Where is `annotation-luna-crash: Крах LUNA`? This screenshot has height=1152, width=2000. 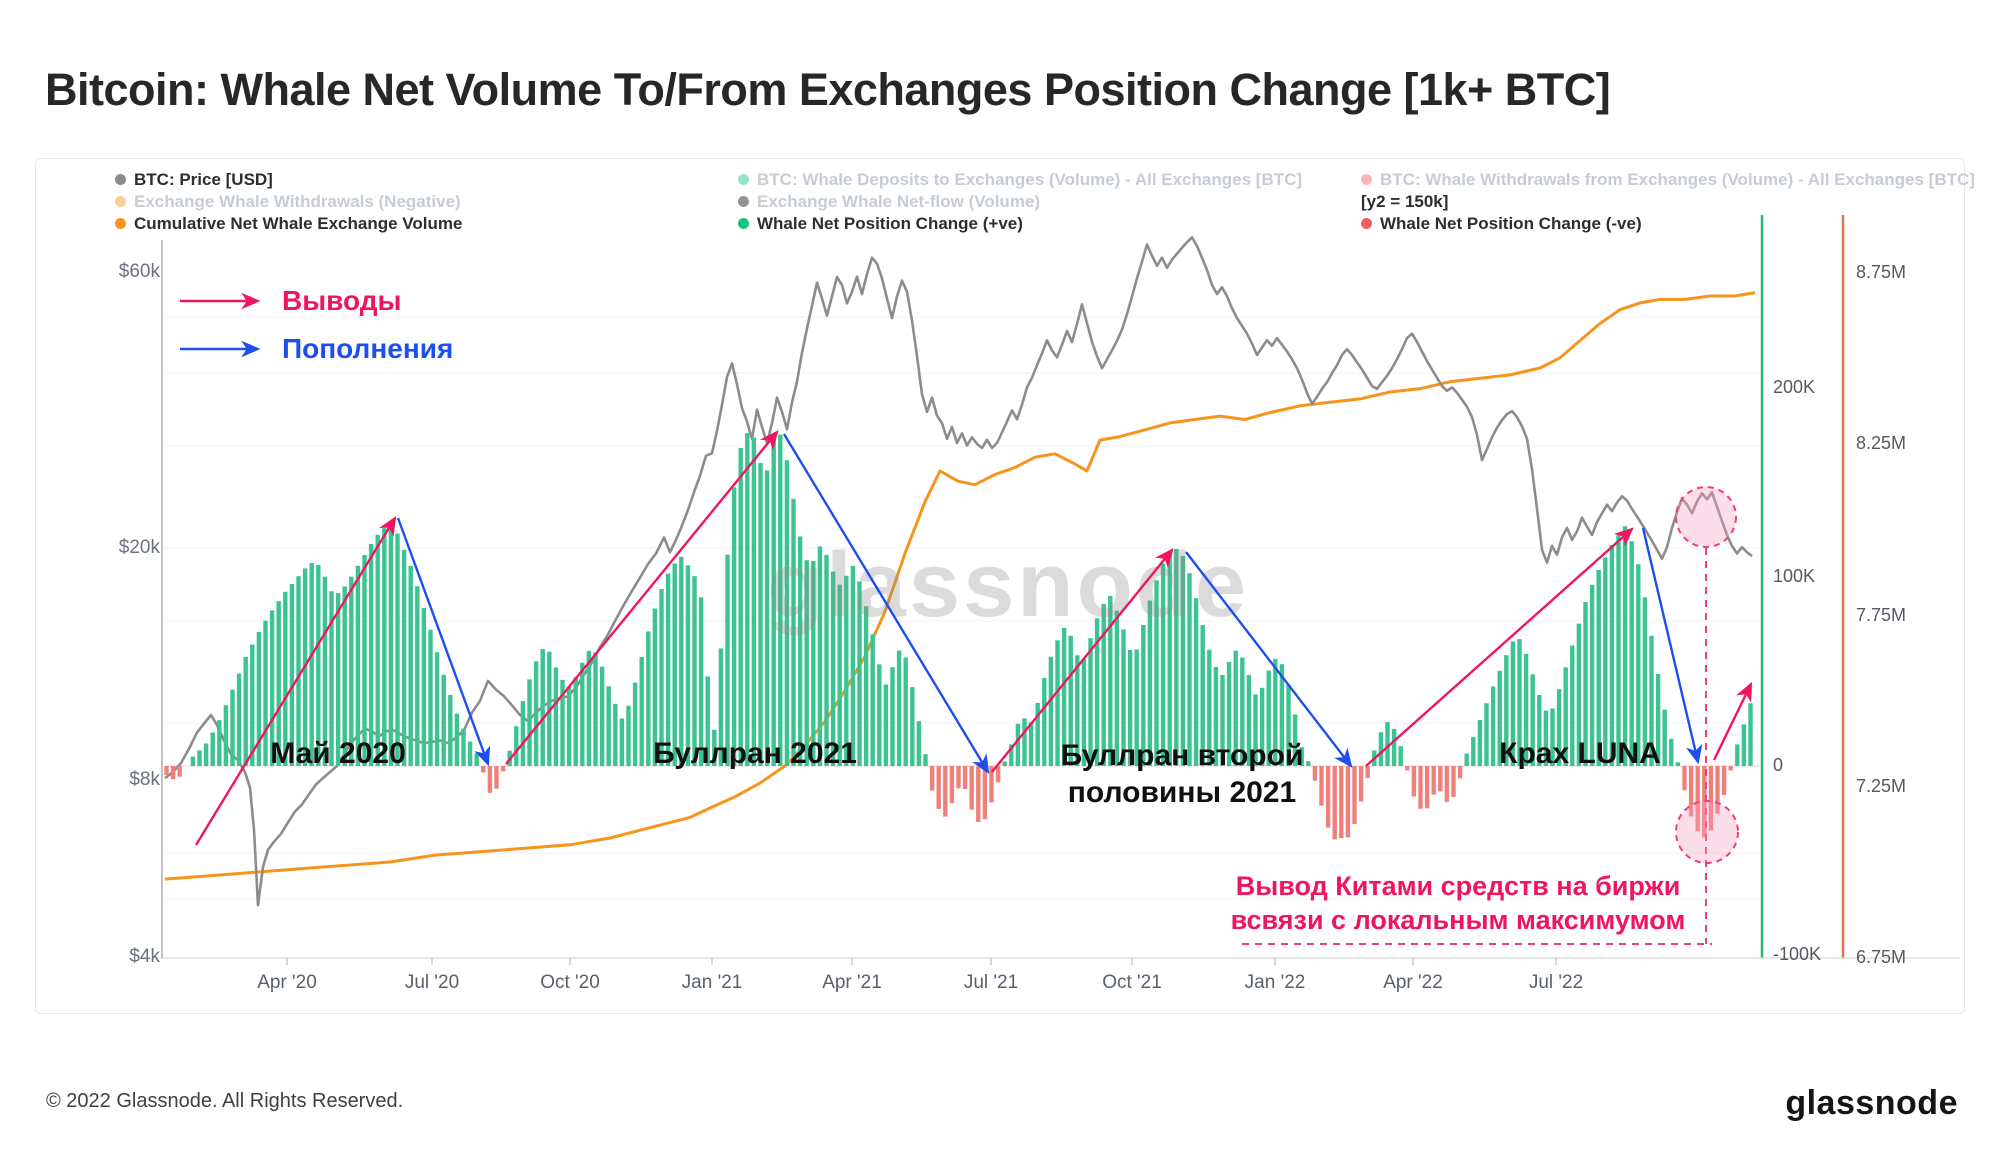
annotation-luna-crash: Крах LUNA is located at coordinates (1580, 753).